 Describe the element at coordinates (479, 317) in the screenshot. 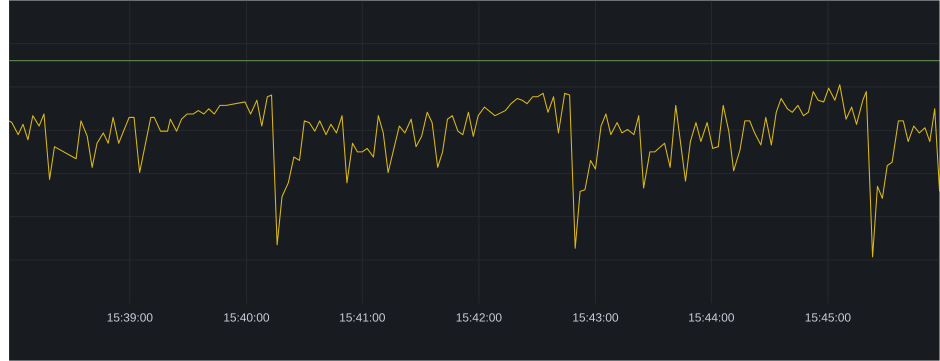

I see `x-tick-label: 15:42:00` at that location.